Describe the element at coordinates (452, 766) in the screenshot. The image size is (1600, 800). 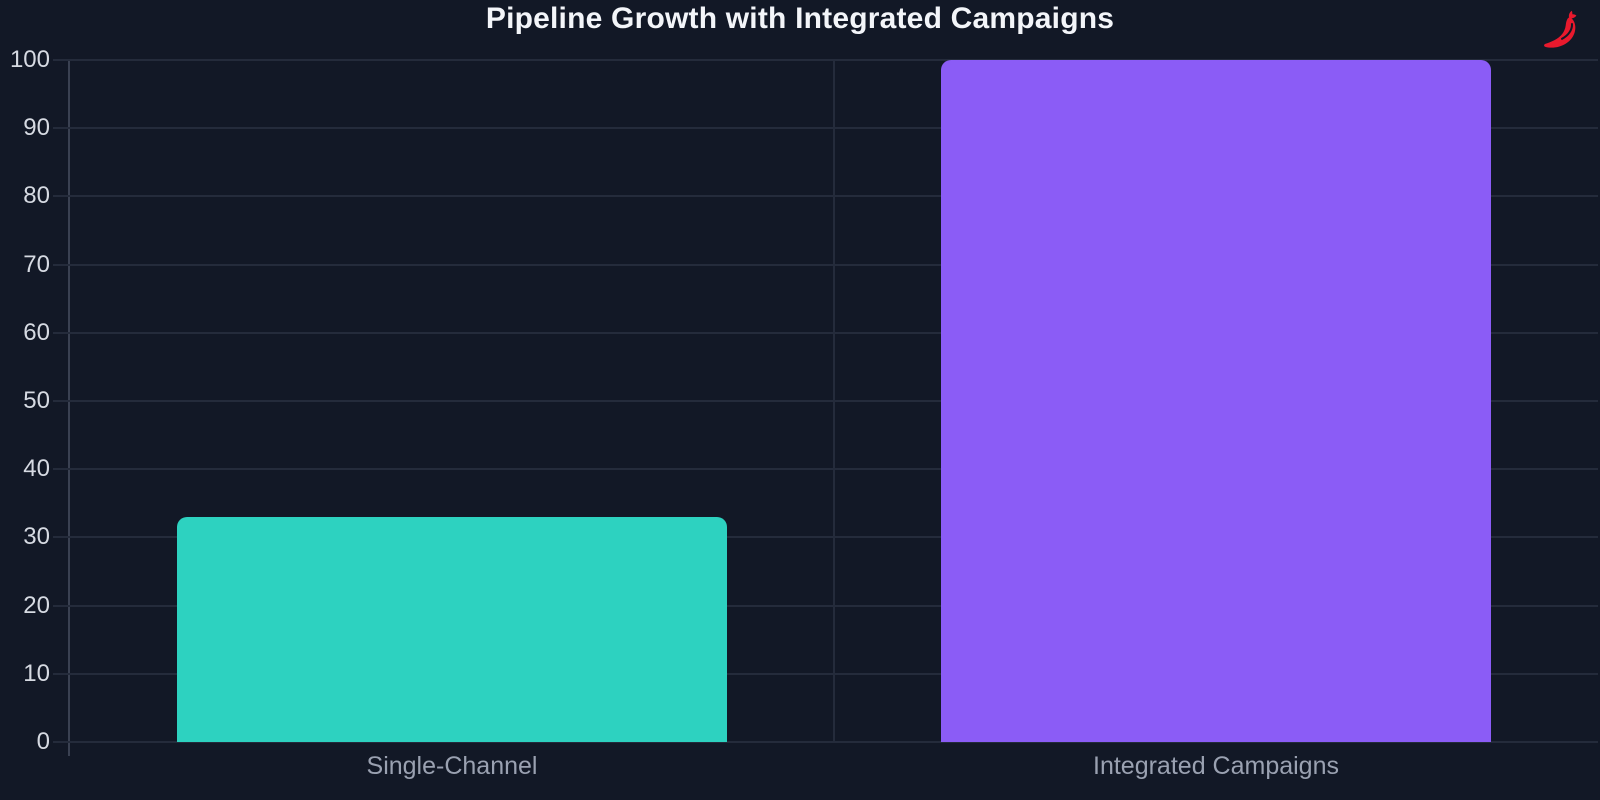
I see `x-axis-label-single-channel: Single-Channel` at that location.